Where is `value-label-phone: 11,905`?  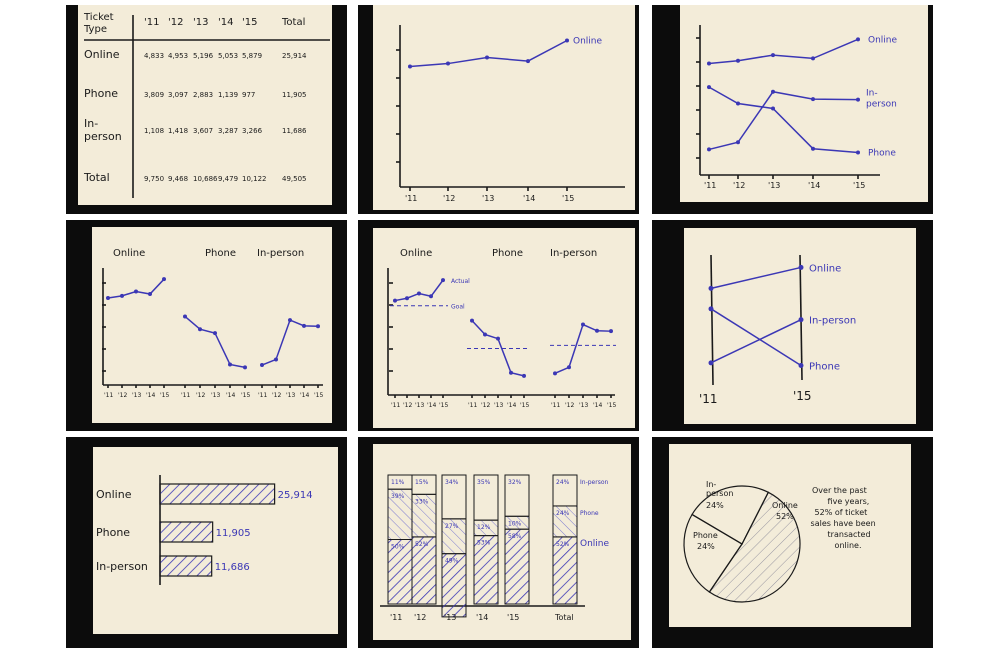
value-label-phone: 11,905 is located at coordinates (233, 533).